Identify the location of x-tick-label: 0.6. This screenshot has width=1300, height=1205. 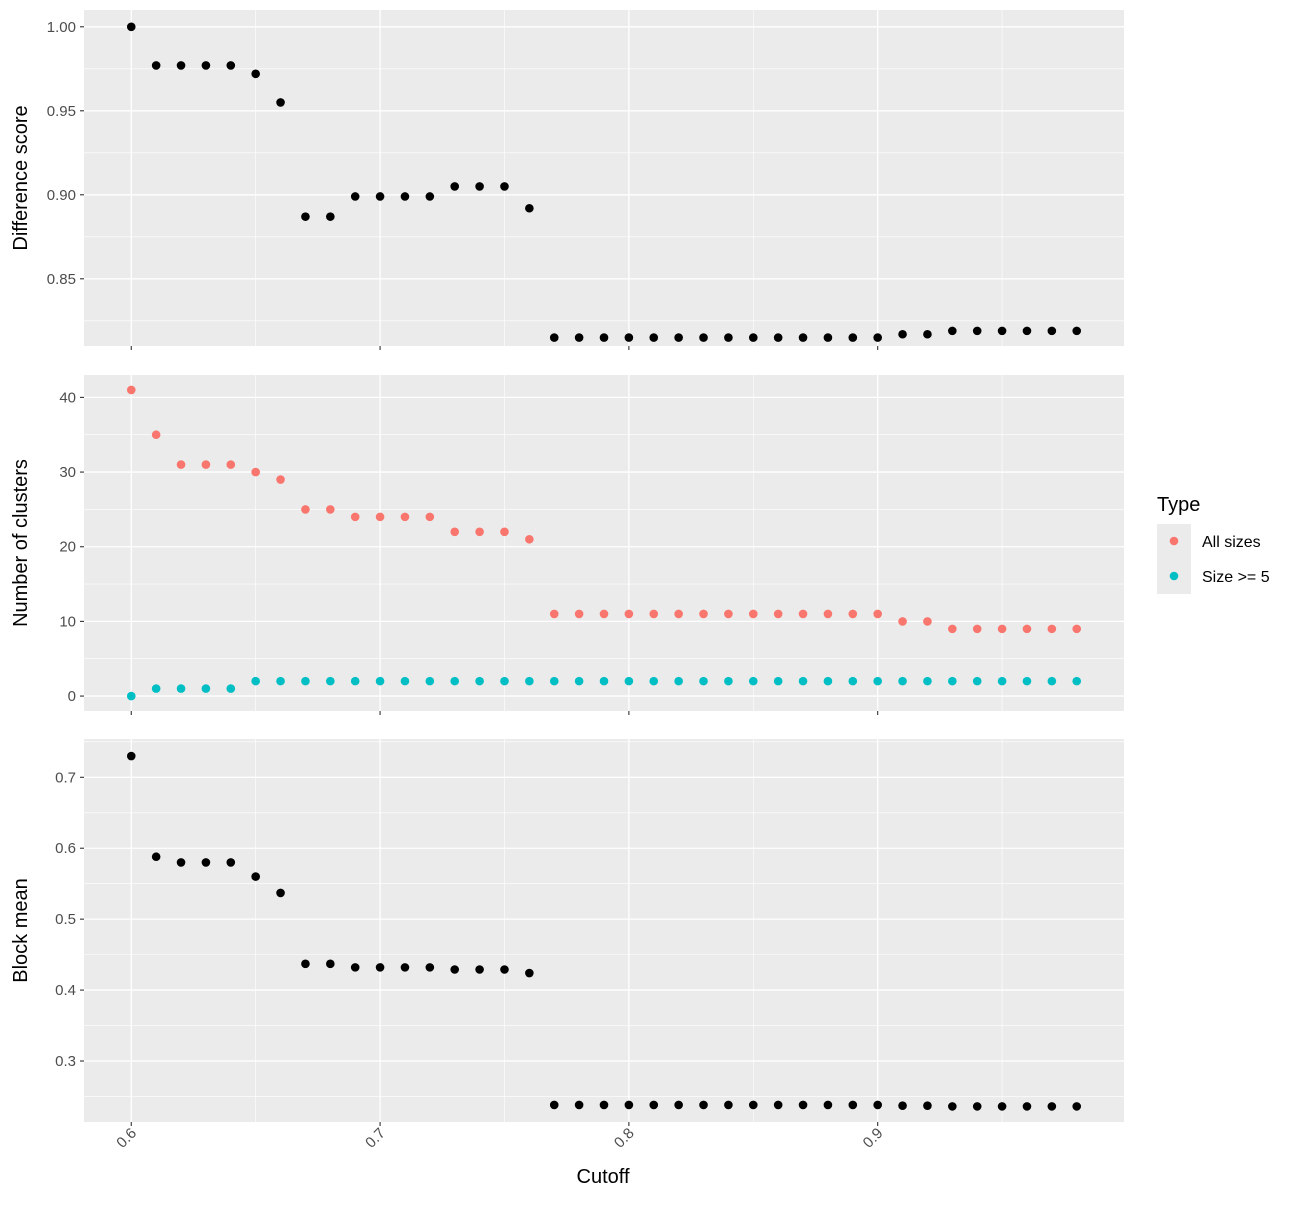
(126, 1138).